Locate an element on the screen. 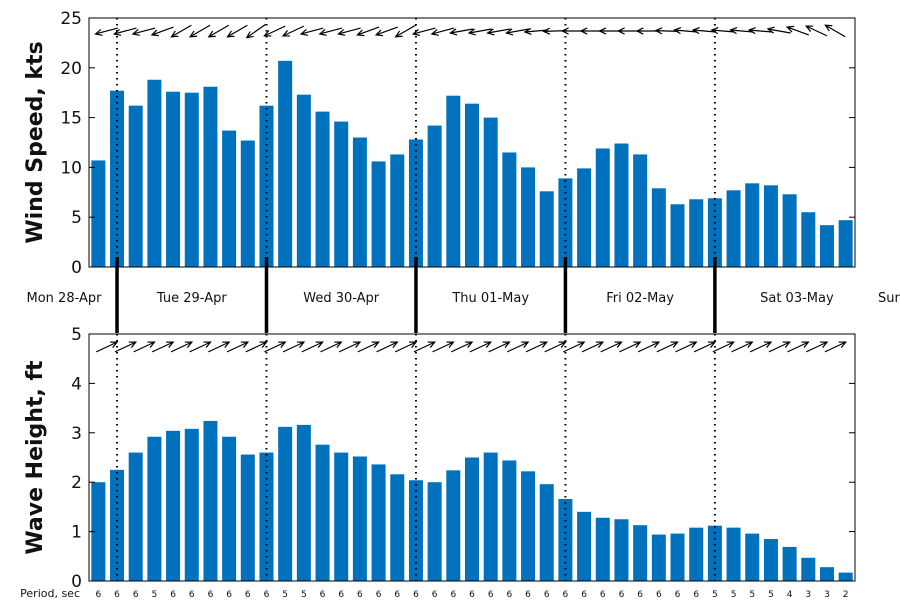  wave-y-tick-label: 1 is located at coordinates (76, 533).